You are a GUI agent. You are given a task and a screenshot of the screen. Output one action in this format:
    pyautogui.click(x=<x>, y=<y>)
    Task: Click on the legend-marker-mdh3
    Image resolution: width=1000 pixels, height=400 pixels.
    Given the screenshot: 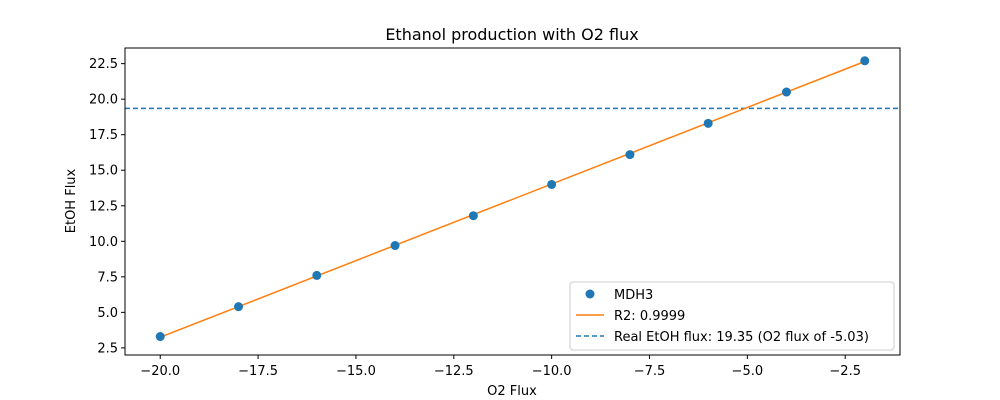 What is the action you would take?
    pyautogui.click(x=590, y=294)
    